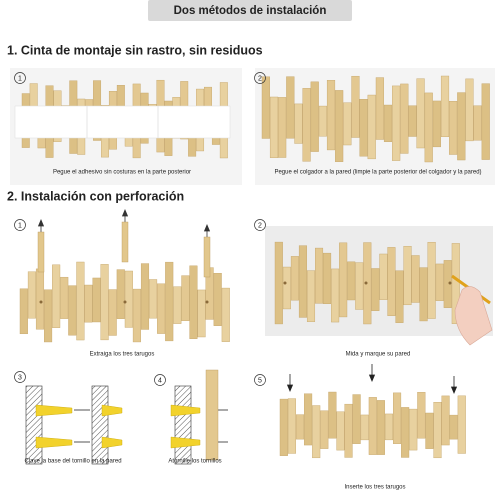  I want to click on header-title: Dos métodos de instalación, so click(250, 11).